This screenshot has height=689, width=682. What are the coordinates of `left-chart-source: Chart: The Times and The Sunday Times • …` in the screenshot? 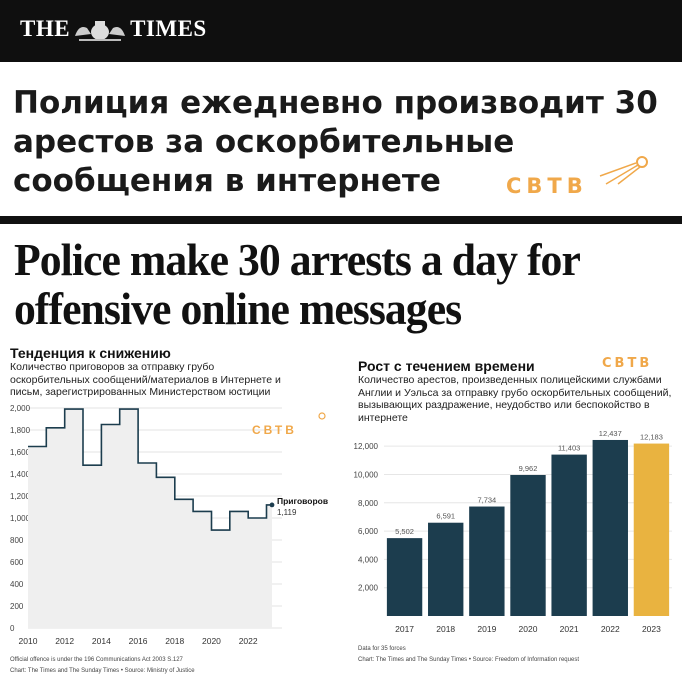 It's located at (102, 671).